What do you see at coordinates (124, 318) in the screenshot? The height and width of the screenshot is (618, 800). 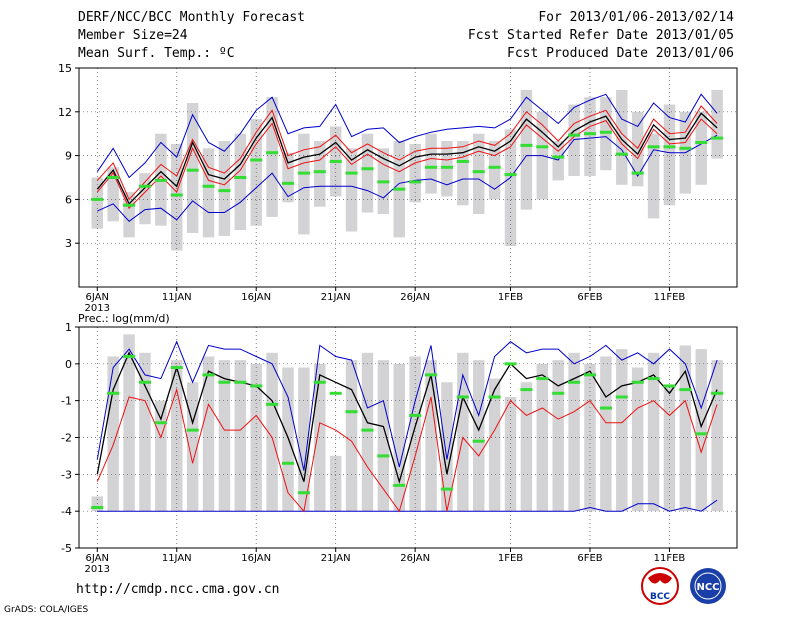 I see `prec-panel-title: Prec.: log(mm/d)` at bounding box center [124, 318].